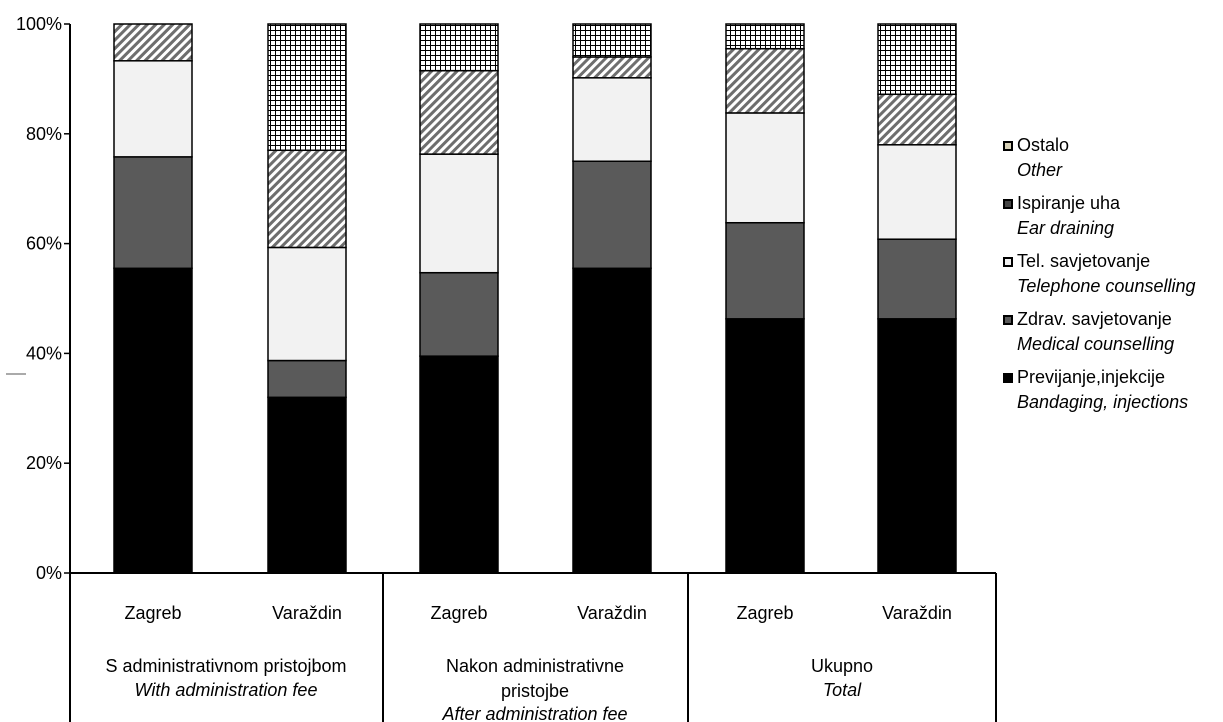 The width and height of the screenshot is (1223, 722). I want to click on legend-label-en: Medical counselling, so click(1095, 344).